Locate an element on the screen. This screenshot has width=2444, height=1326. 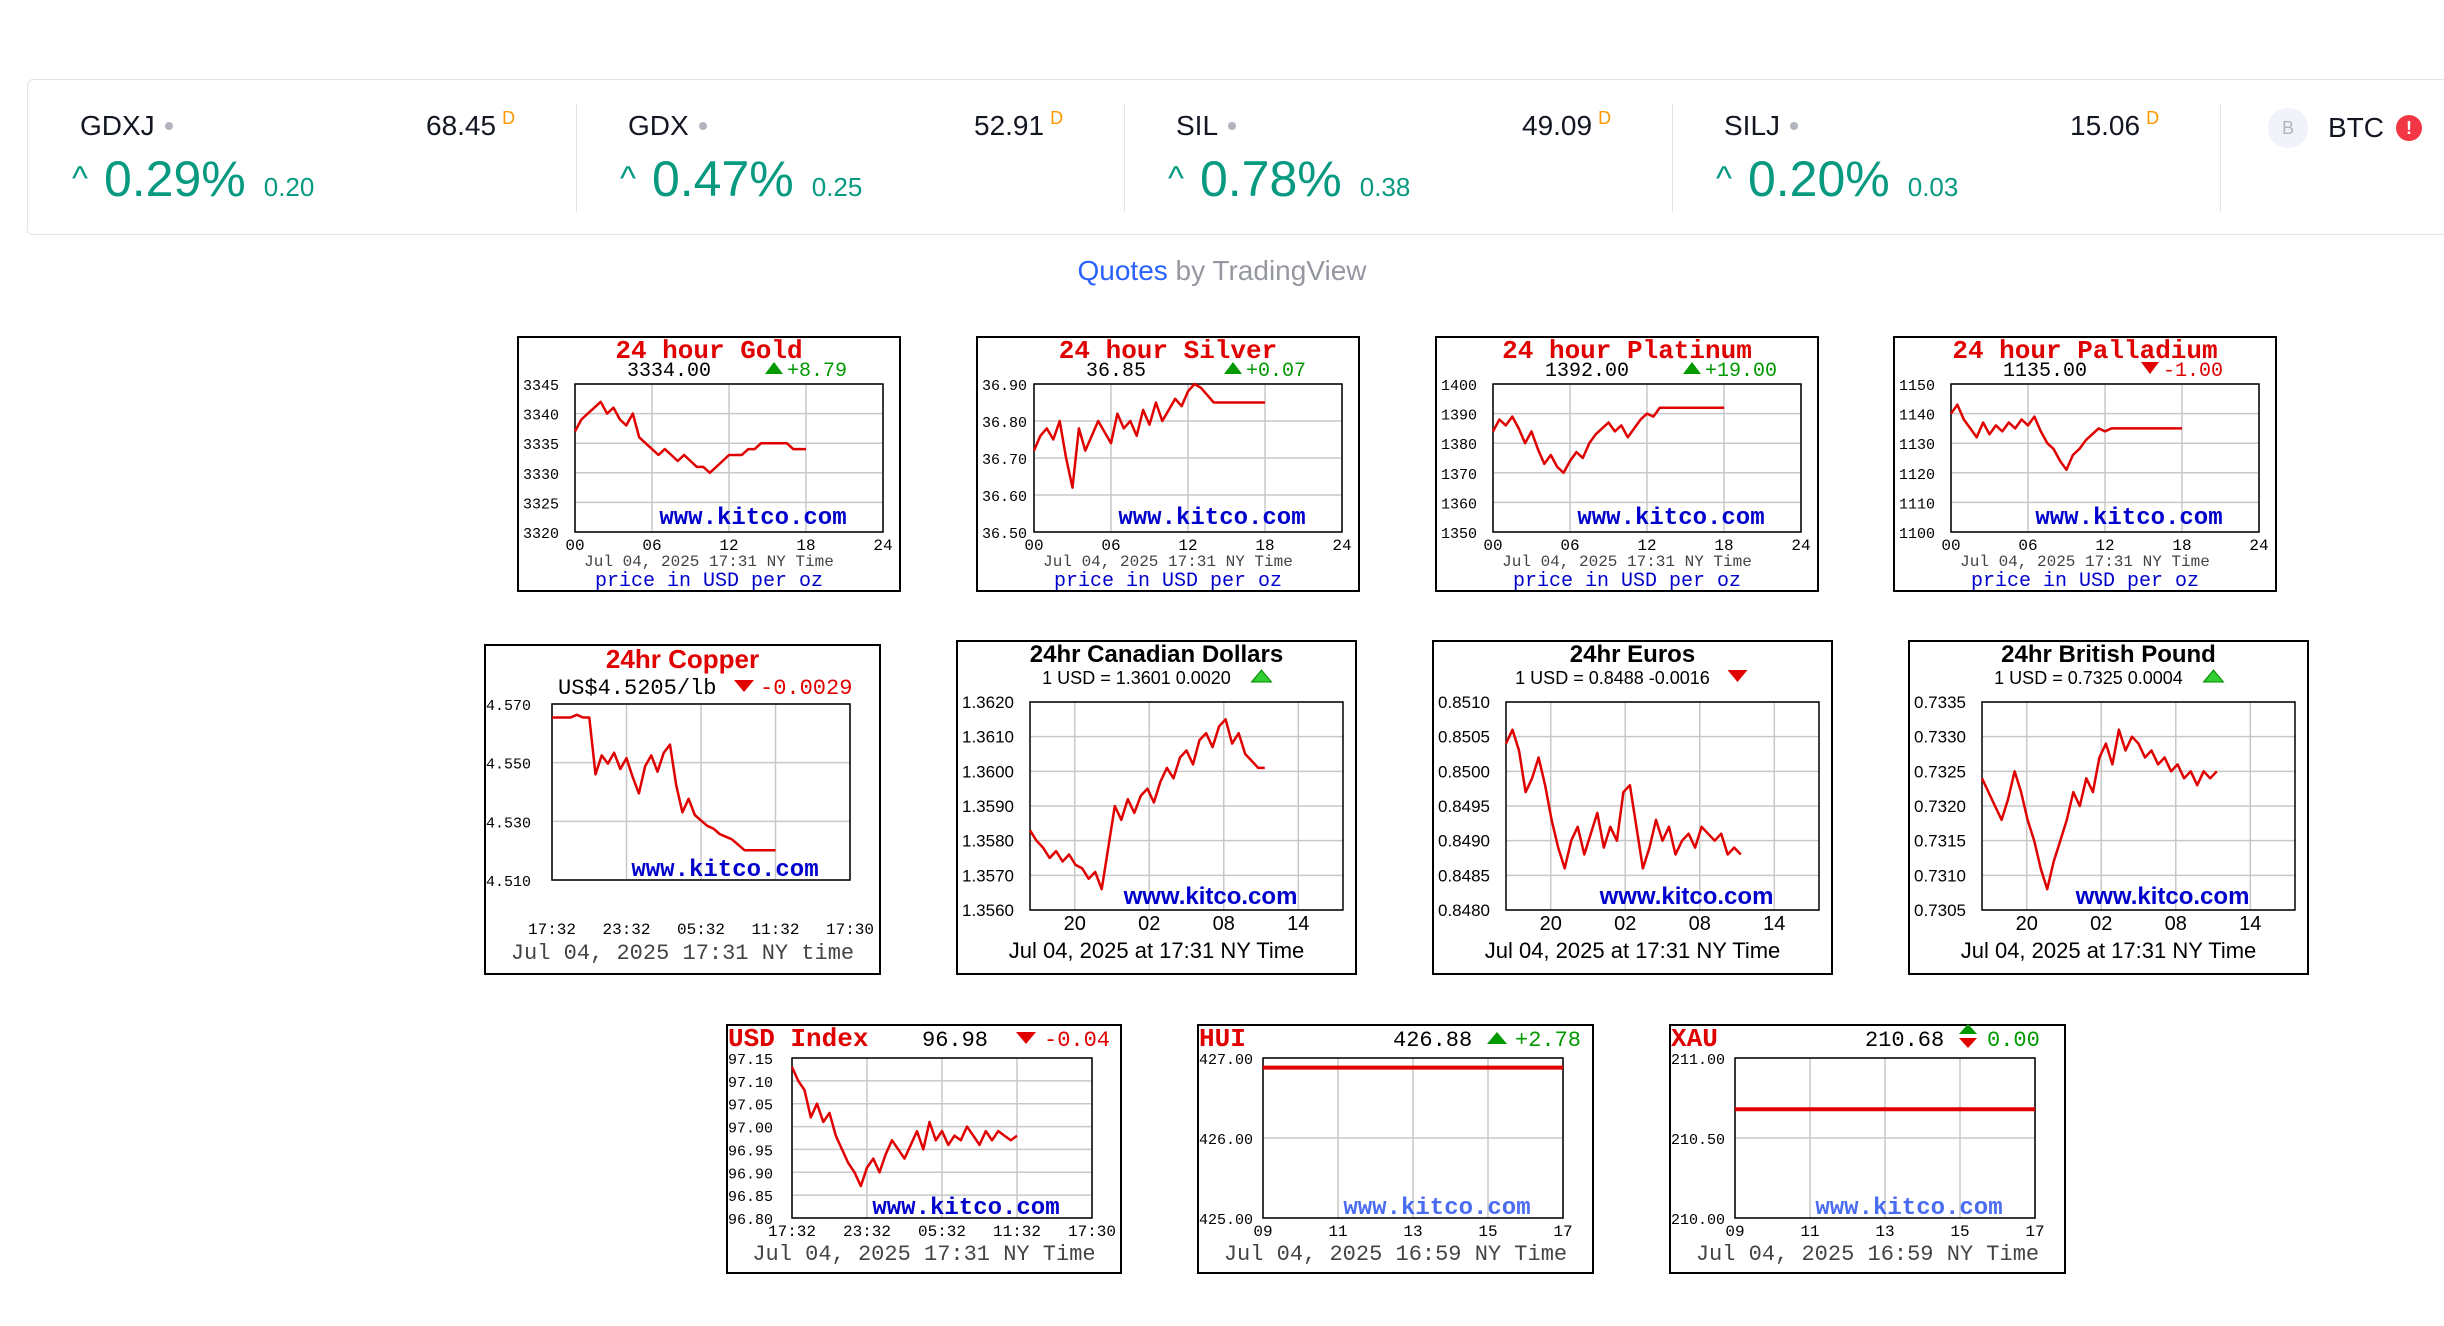
symbol-label: GDX is located at coordinates (658, 125).